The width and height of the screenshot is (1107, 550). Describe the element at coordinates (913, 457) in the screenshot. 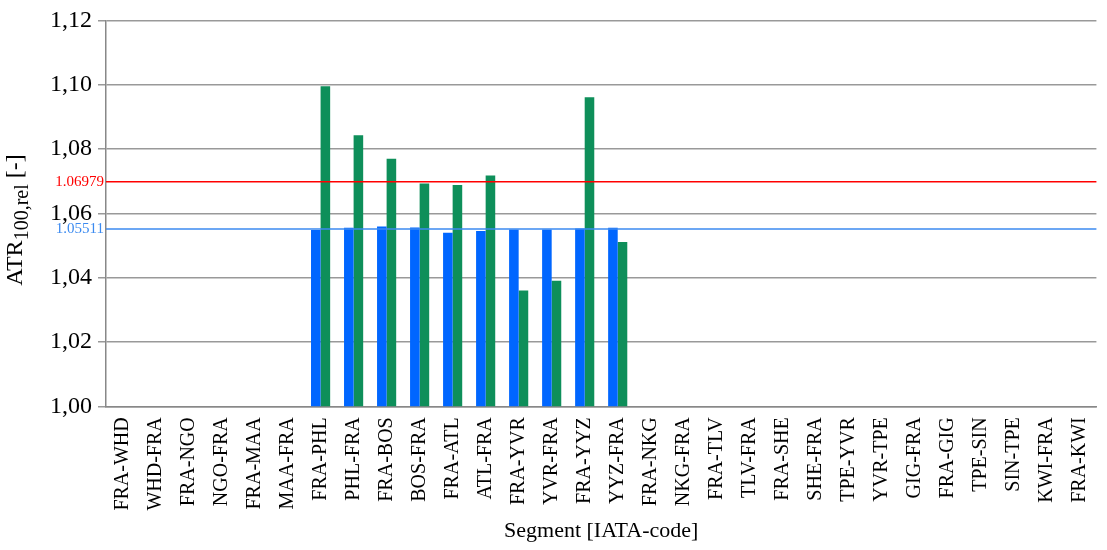

I see `x-tick-label: GIG-FRA` at that location.